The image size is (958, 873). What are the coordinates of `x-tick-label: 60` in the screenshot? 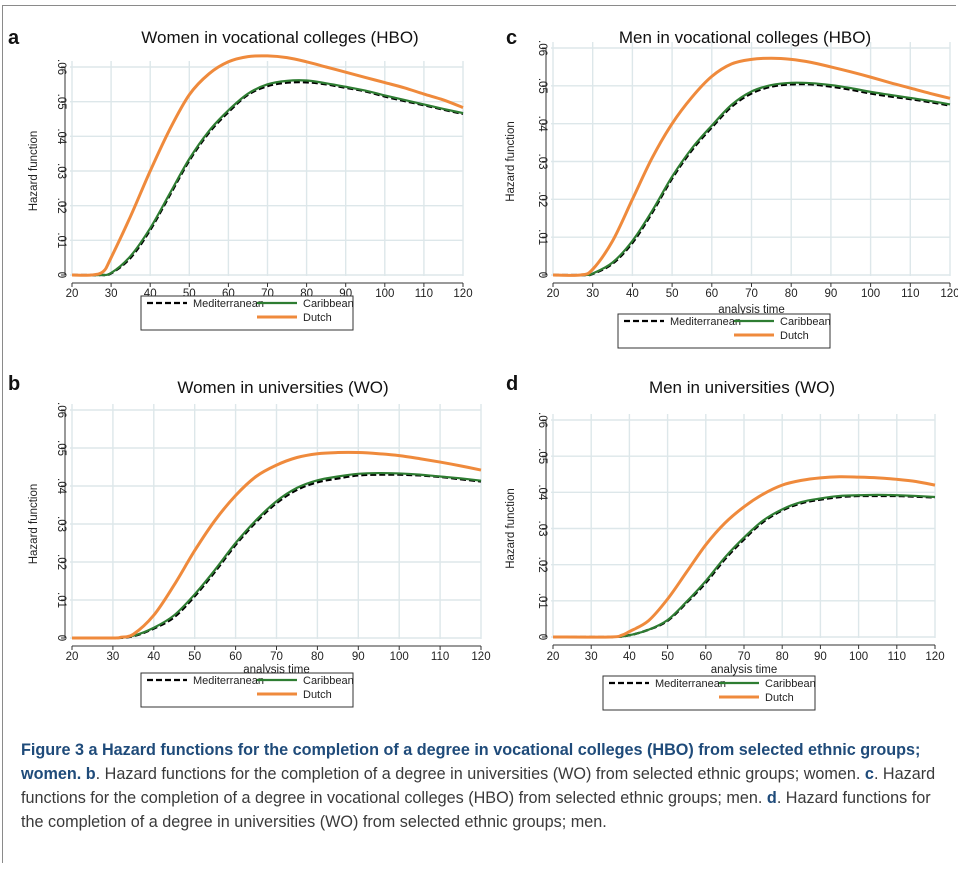 It's located at (711, 294).